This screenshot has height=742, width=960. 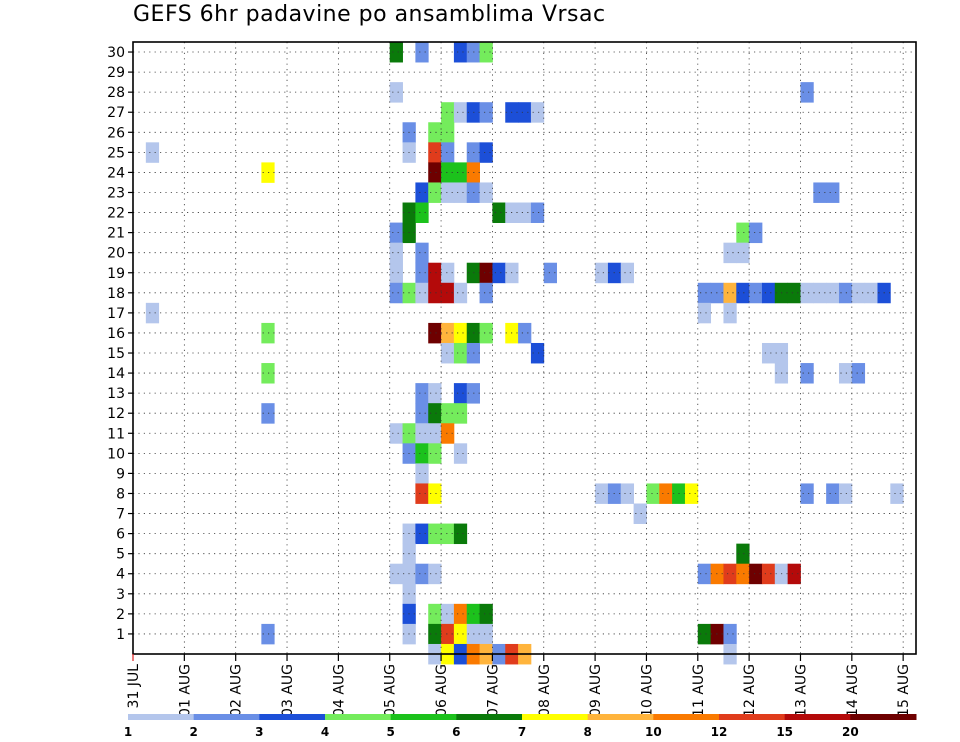 I want to click on colorbar-label: 5, so click(x=390, y=732).